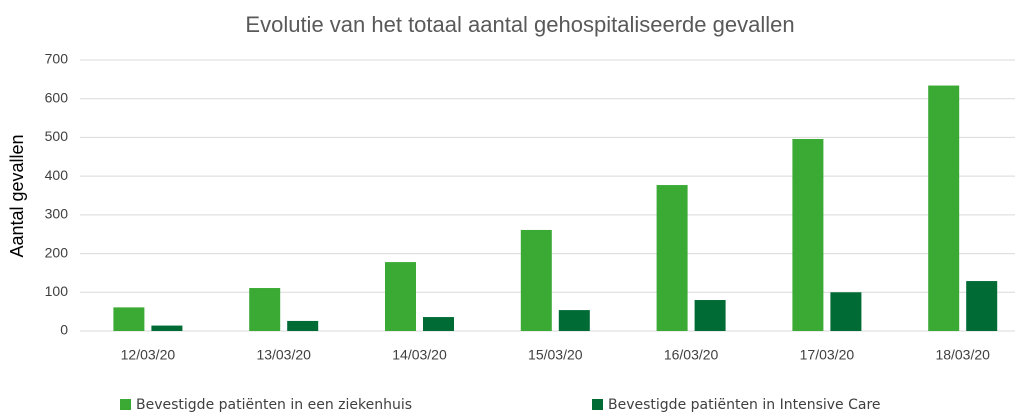 Image resolution: width=1020 pixels, height=412 pixels. I want to click on y-tick-label: 200, so click(57, 252).